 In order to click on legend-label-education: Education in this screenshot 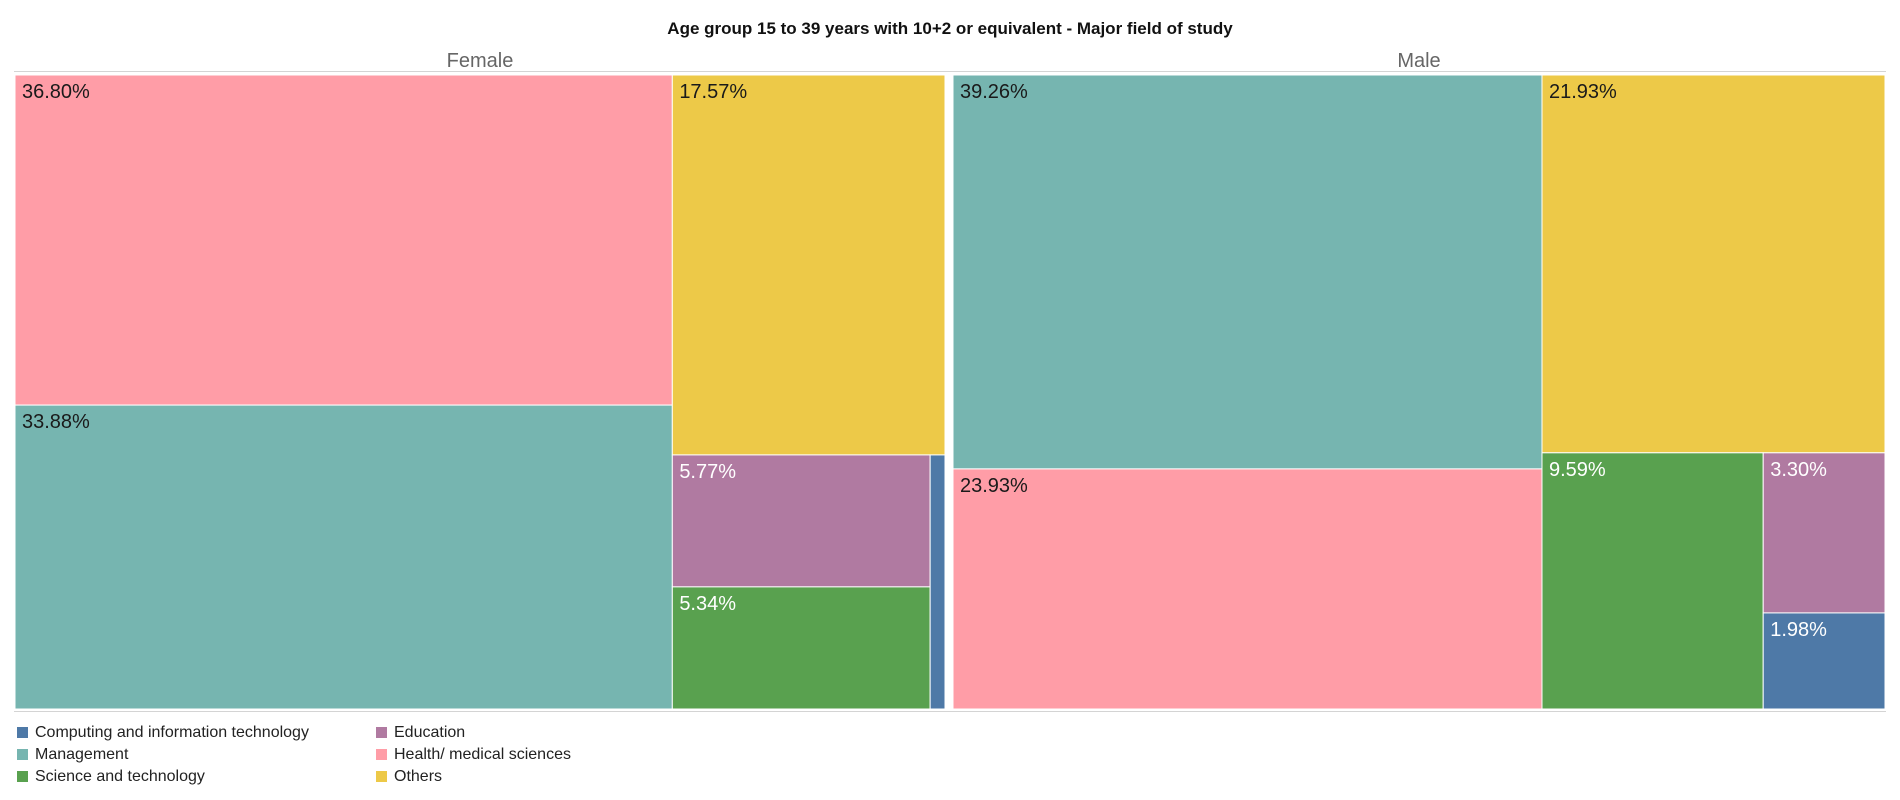, I will do `click(430, 732)`.